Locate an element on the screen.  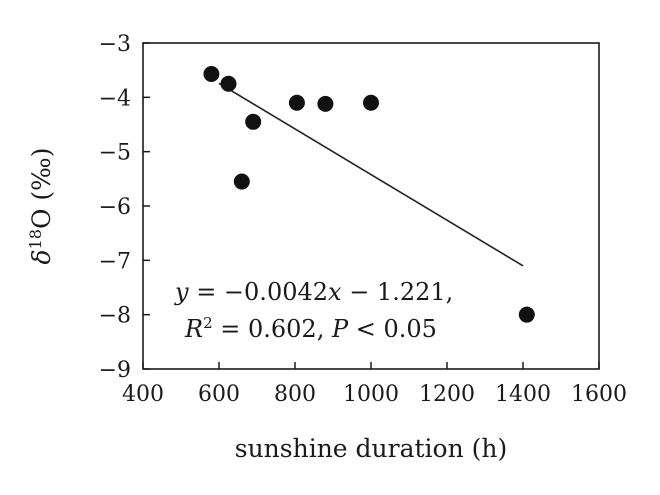
x-tick-label: 400 is located at coordinates (143, 394).